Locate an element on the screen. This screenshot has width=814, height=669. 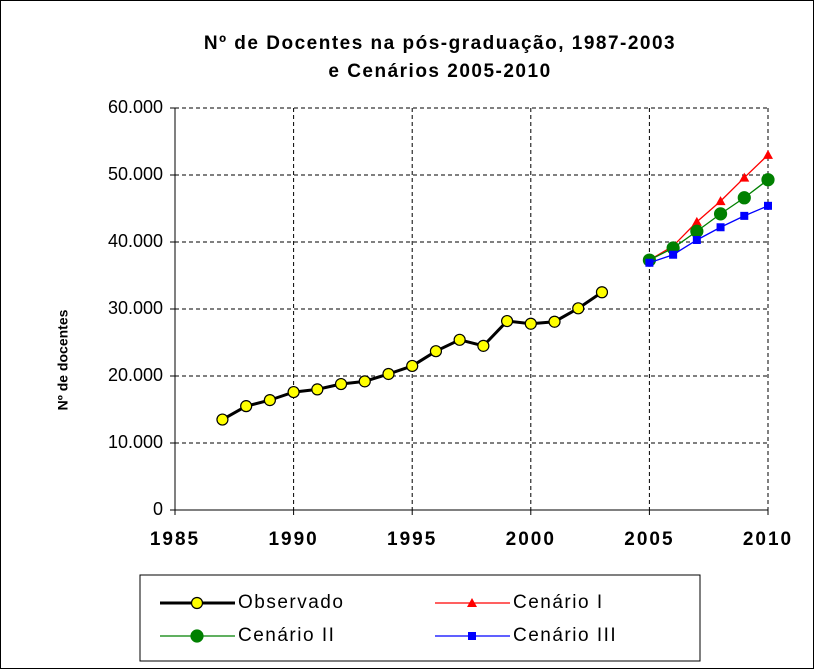
x-tick-label: 1985 is located at coordinates (175, 539).